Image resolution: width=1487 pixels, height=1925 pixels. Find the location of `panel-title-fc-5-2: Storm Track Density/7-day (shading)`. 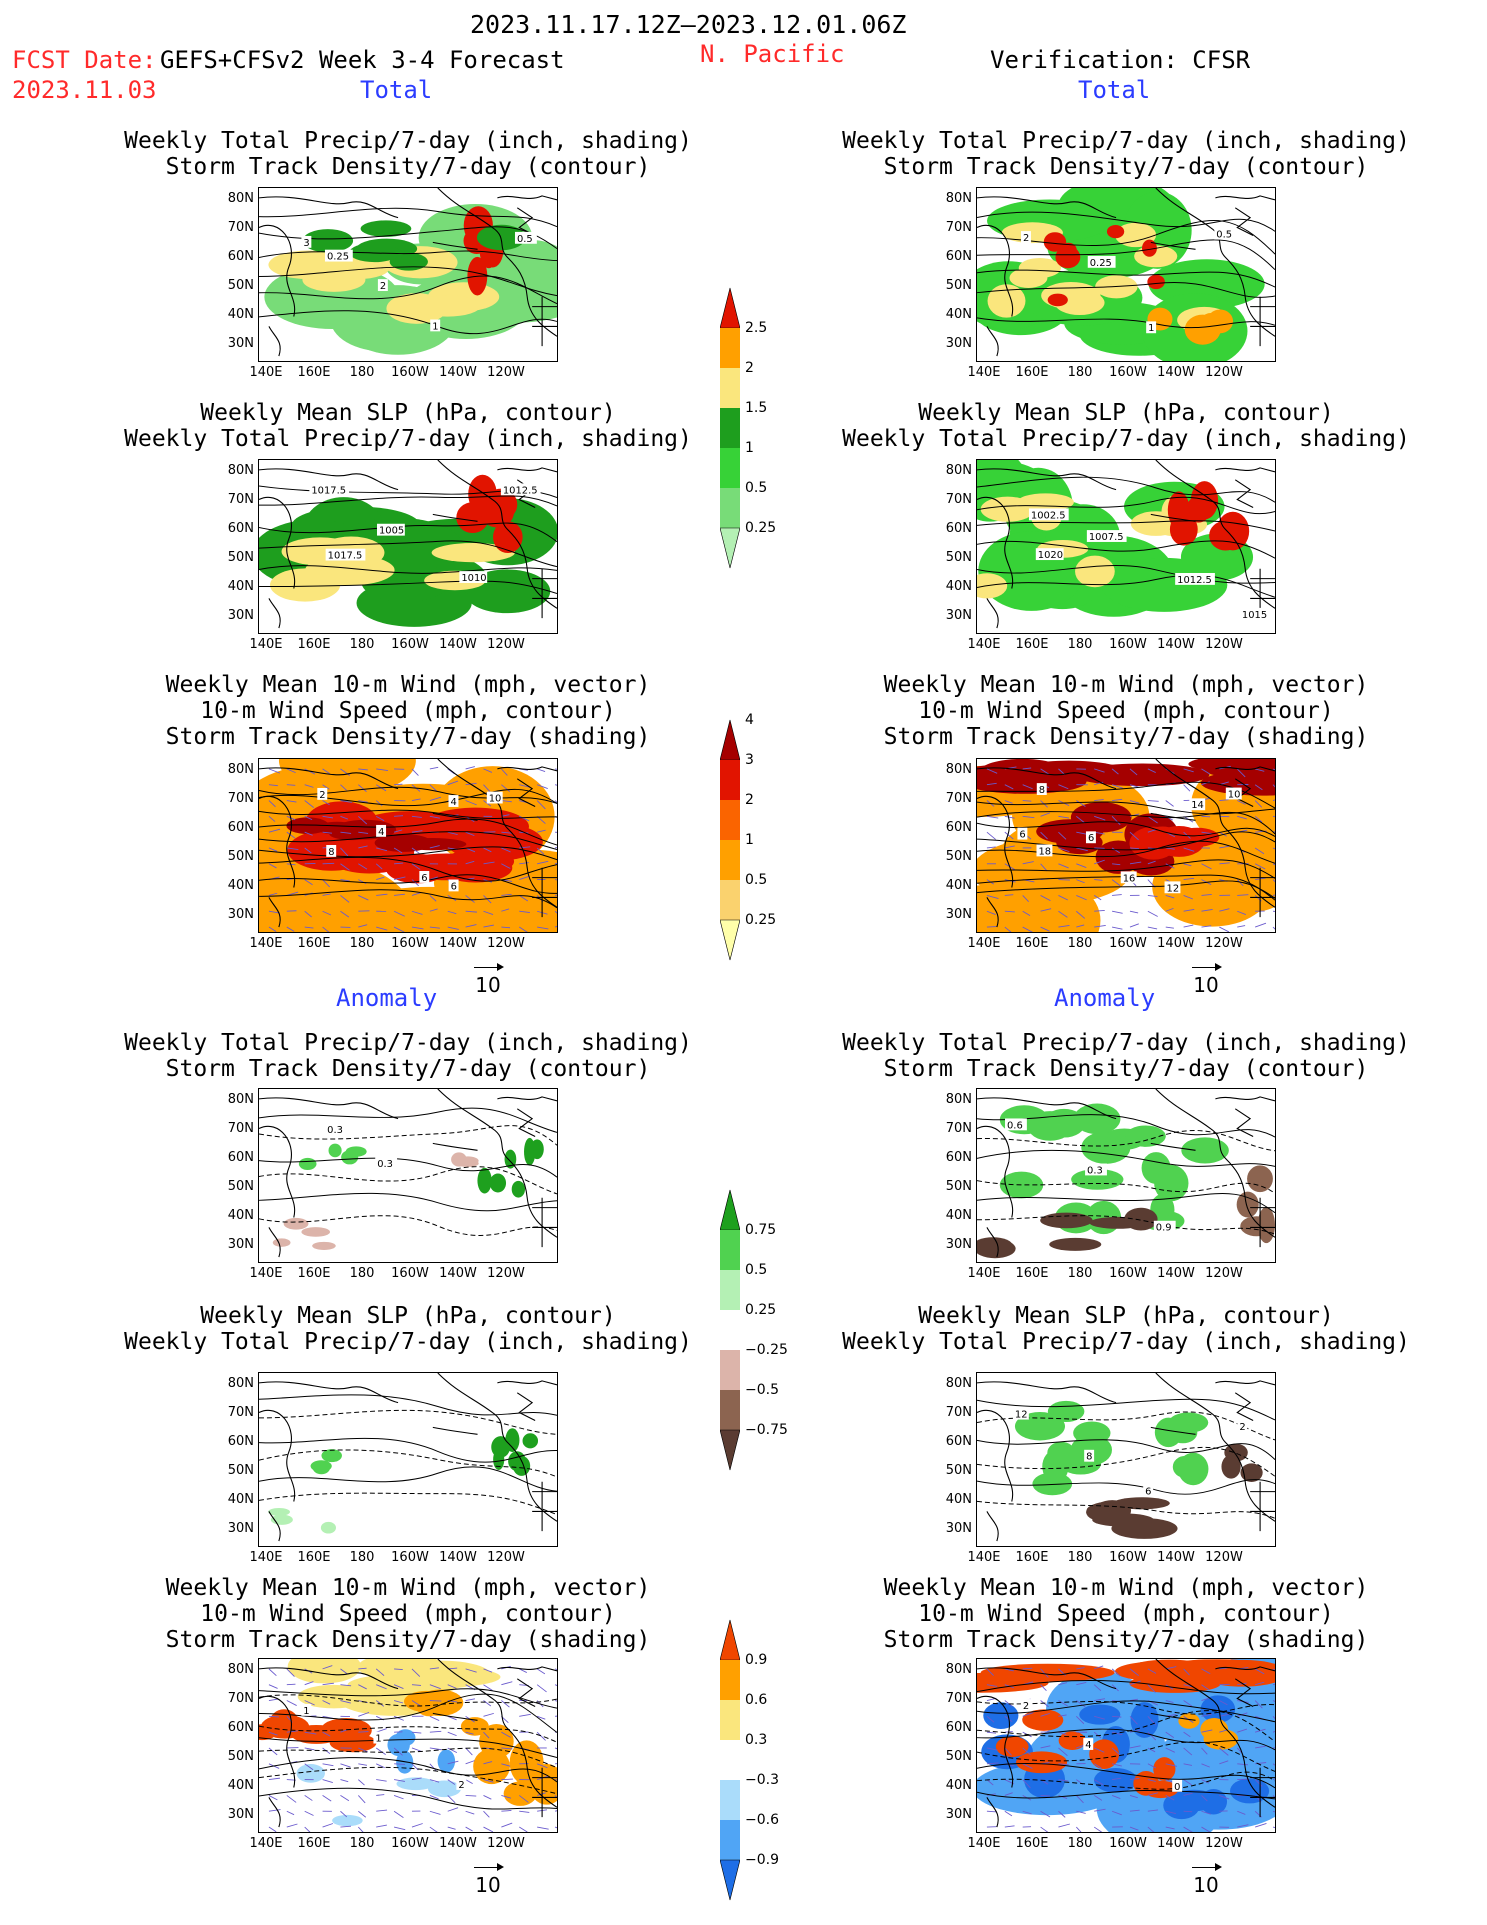

panel-title-fc-5-2: Storm Track Density/7-day (shading) is located at coordinates (408, 1640).